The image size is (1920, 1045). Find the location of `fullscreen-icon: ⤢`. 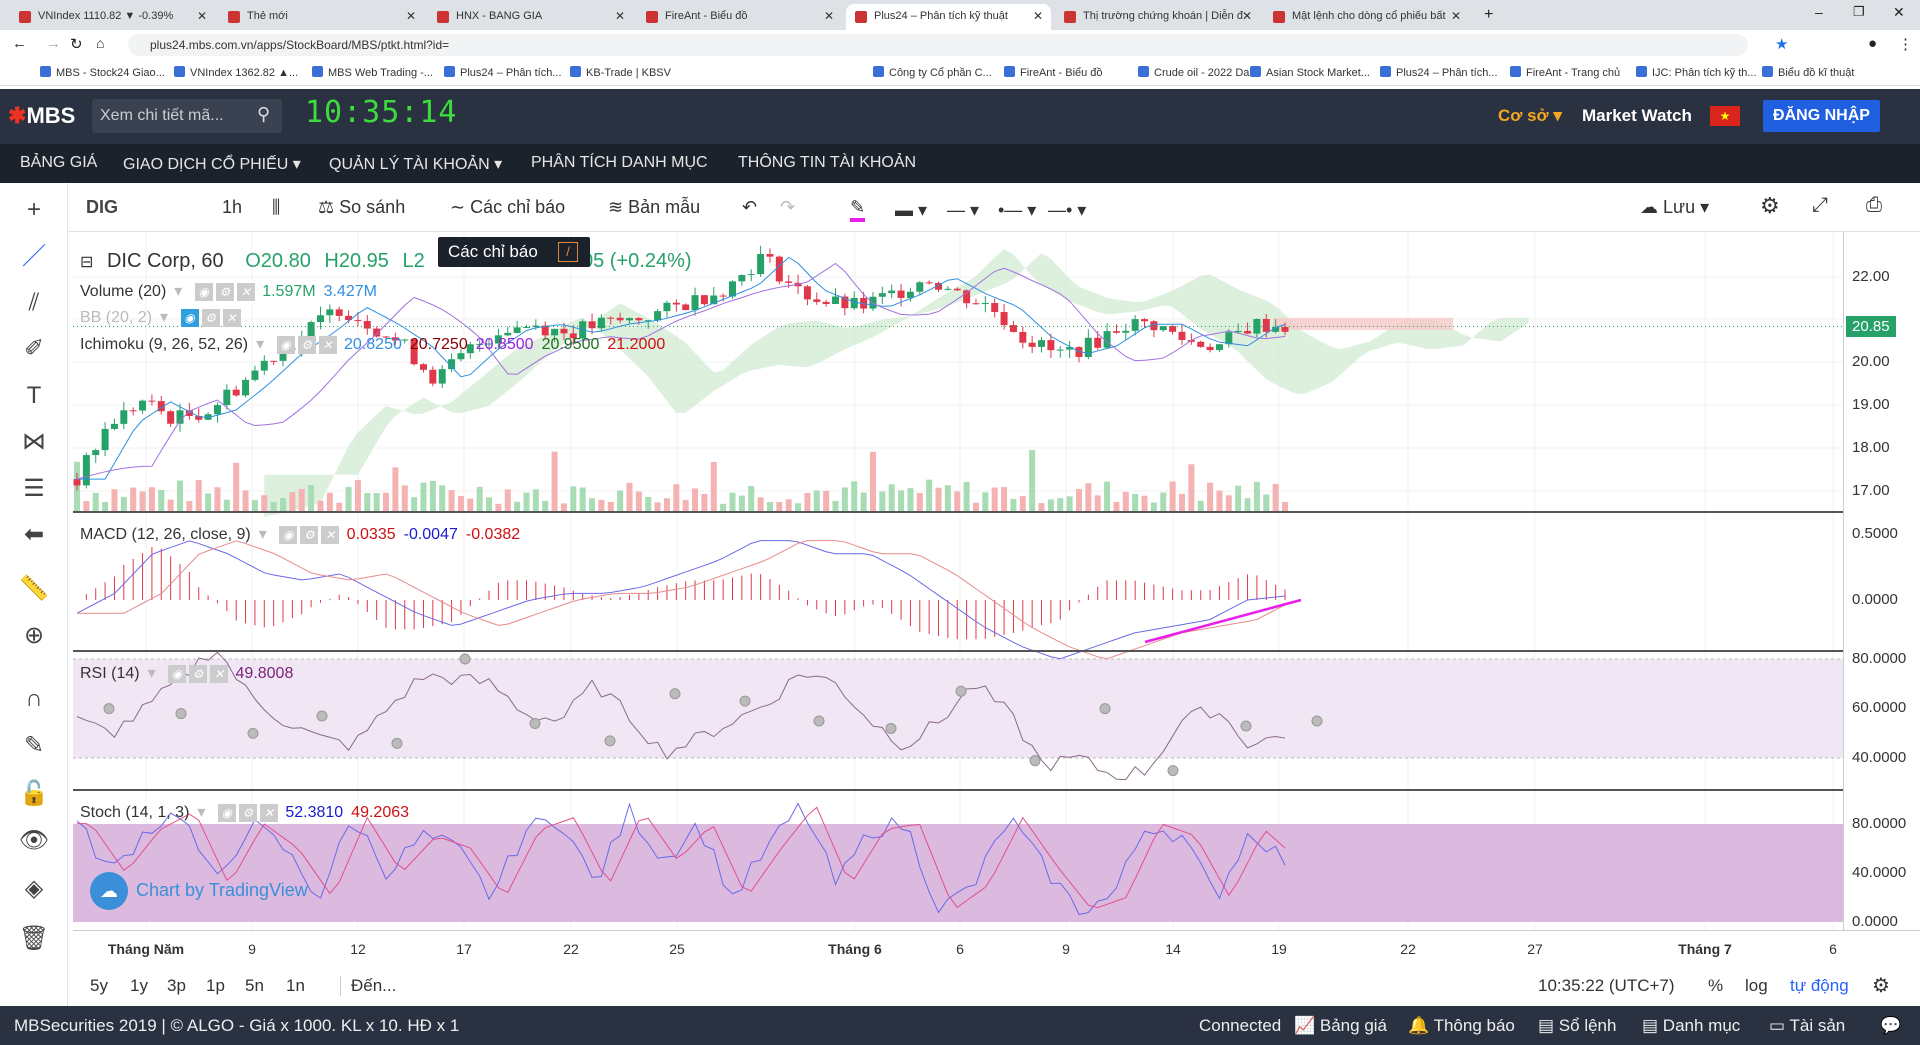

fullscreen-icon: ⤢ is located at coordinates (1820, 205).